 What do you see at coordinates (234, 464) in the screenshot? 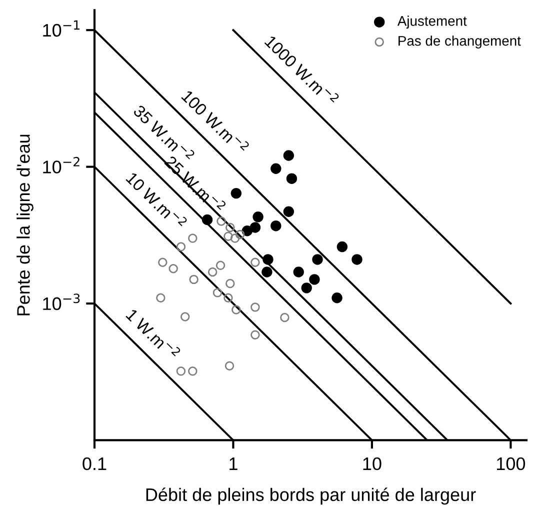
I see `x-tick-label: 1` at bounding box center [234, 464].